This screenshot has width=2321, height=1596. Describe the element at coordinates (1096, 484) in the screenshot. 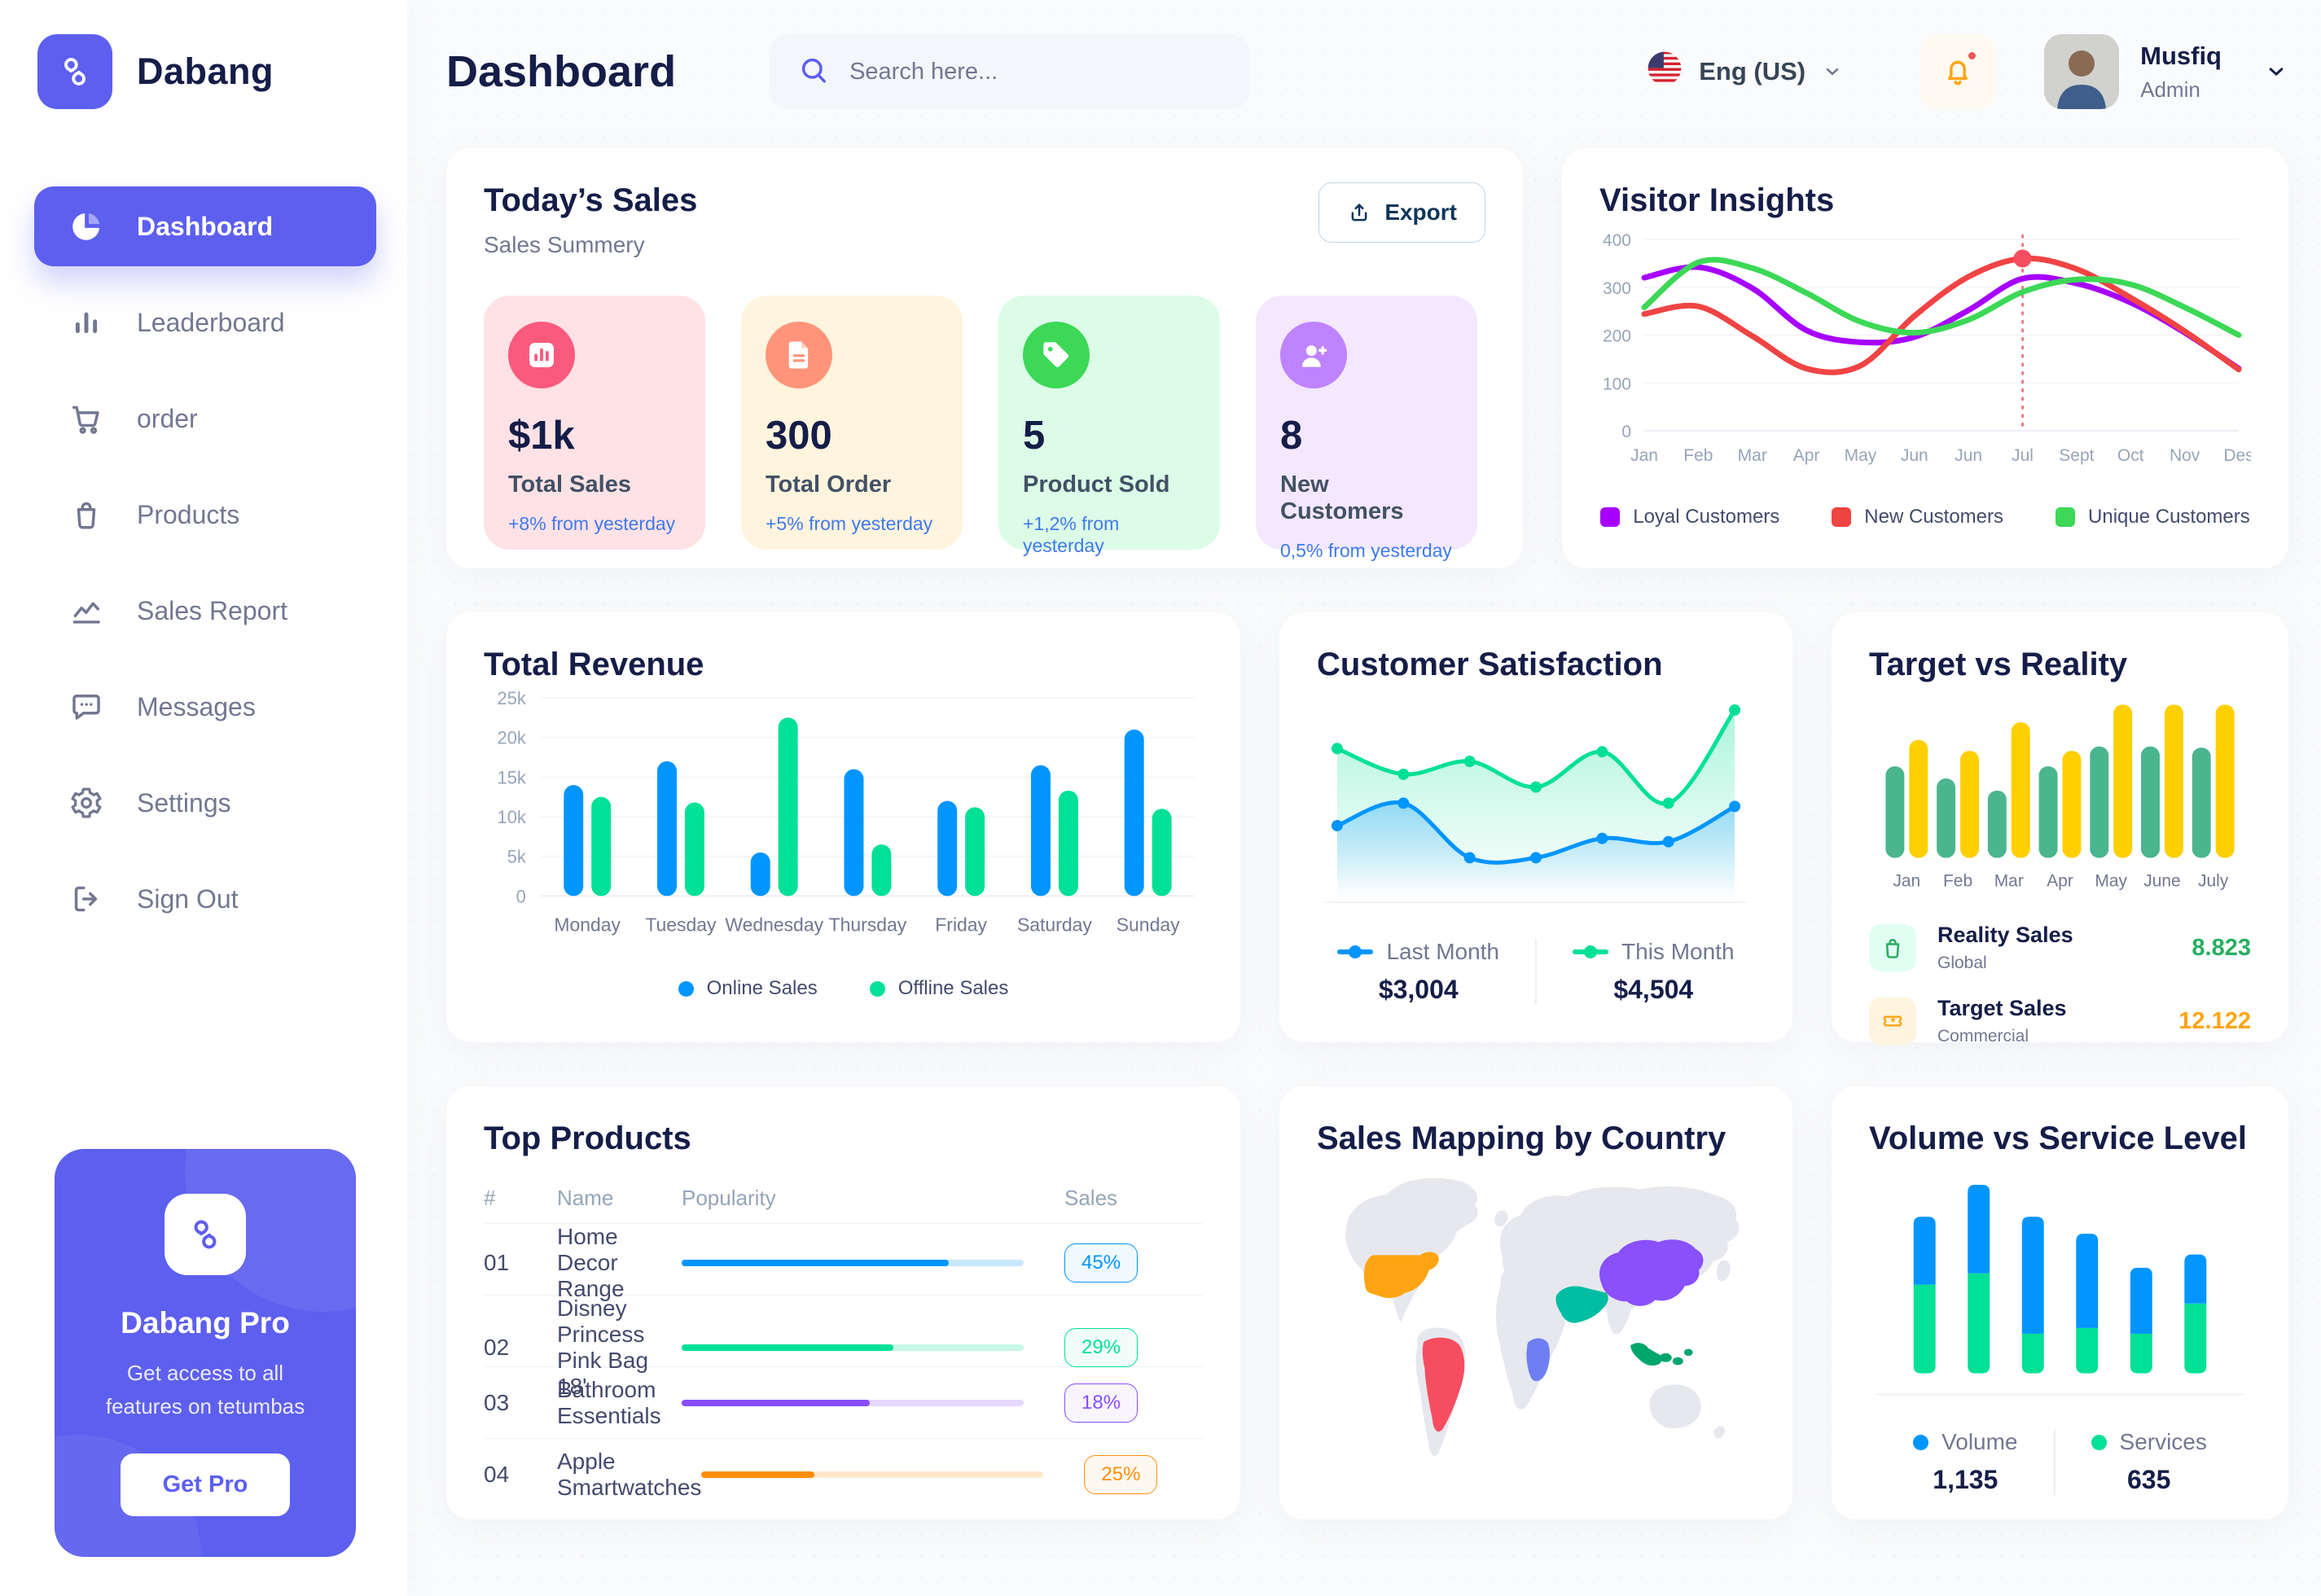

I see `stat-label: Product Sold` at that location.